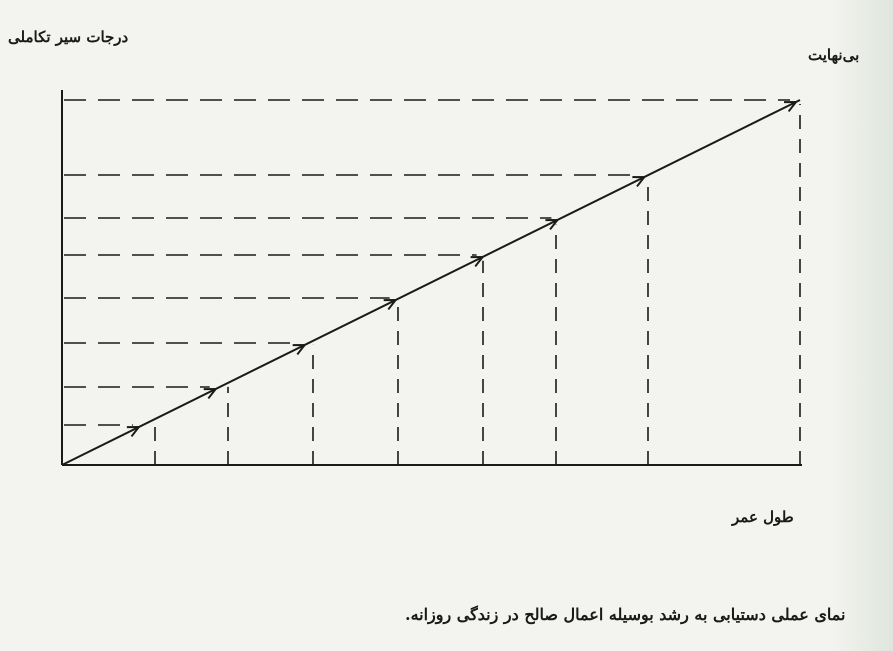  What do you see at coordinates (763, 517) in the screenshot?
I see `x-axis-label: طول عمر` at bounding box center [763, 517].